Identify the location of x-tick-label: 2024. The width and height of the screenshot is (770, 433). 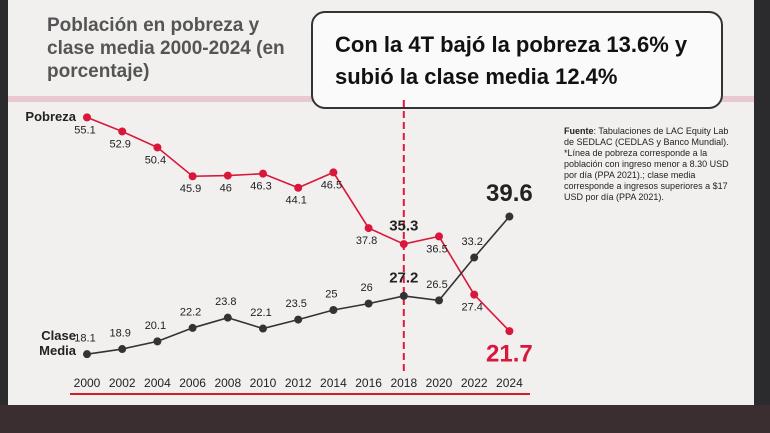
(509, 383).